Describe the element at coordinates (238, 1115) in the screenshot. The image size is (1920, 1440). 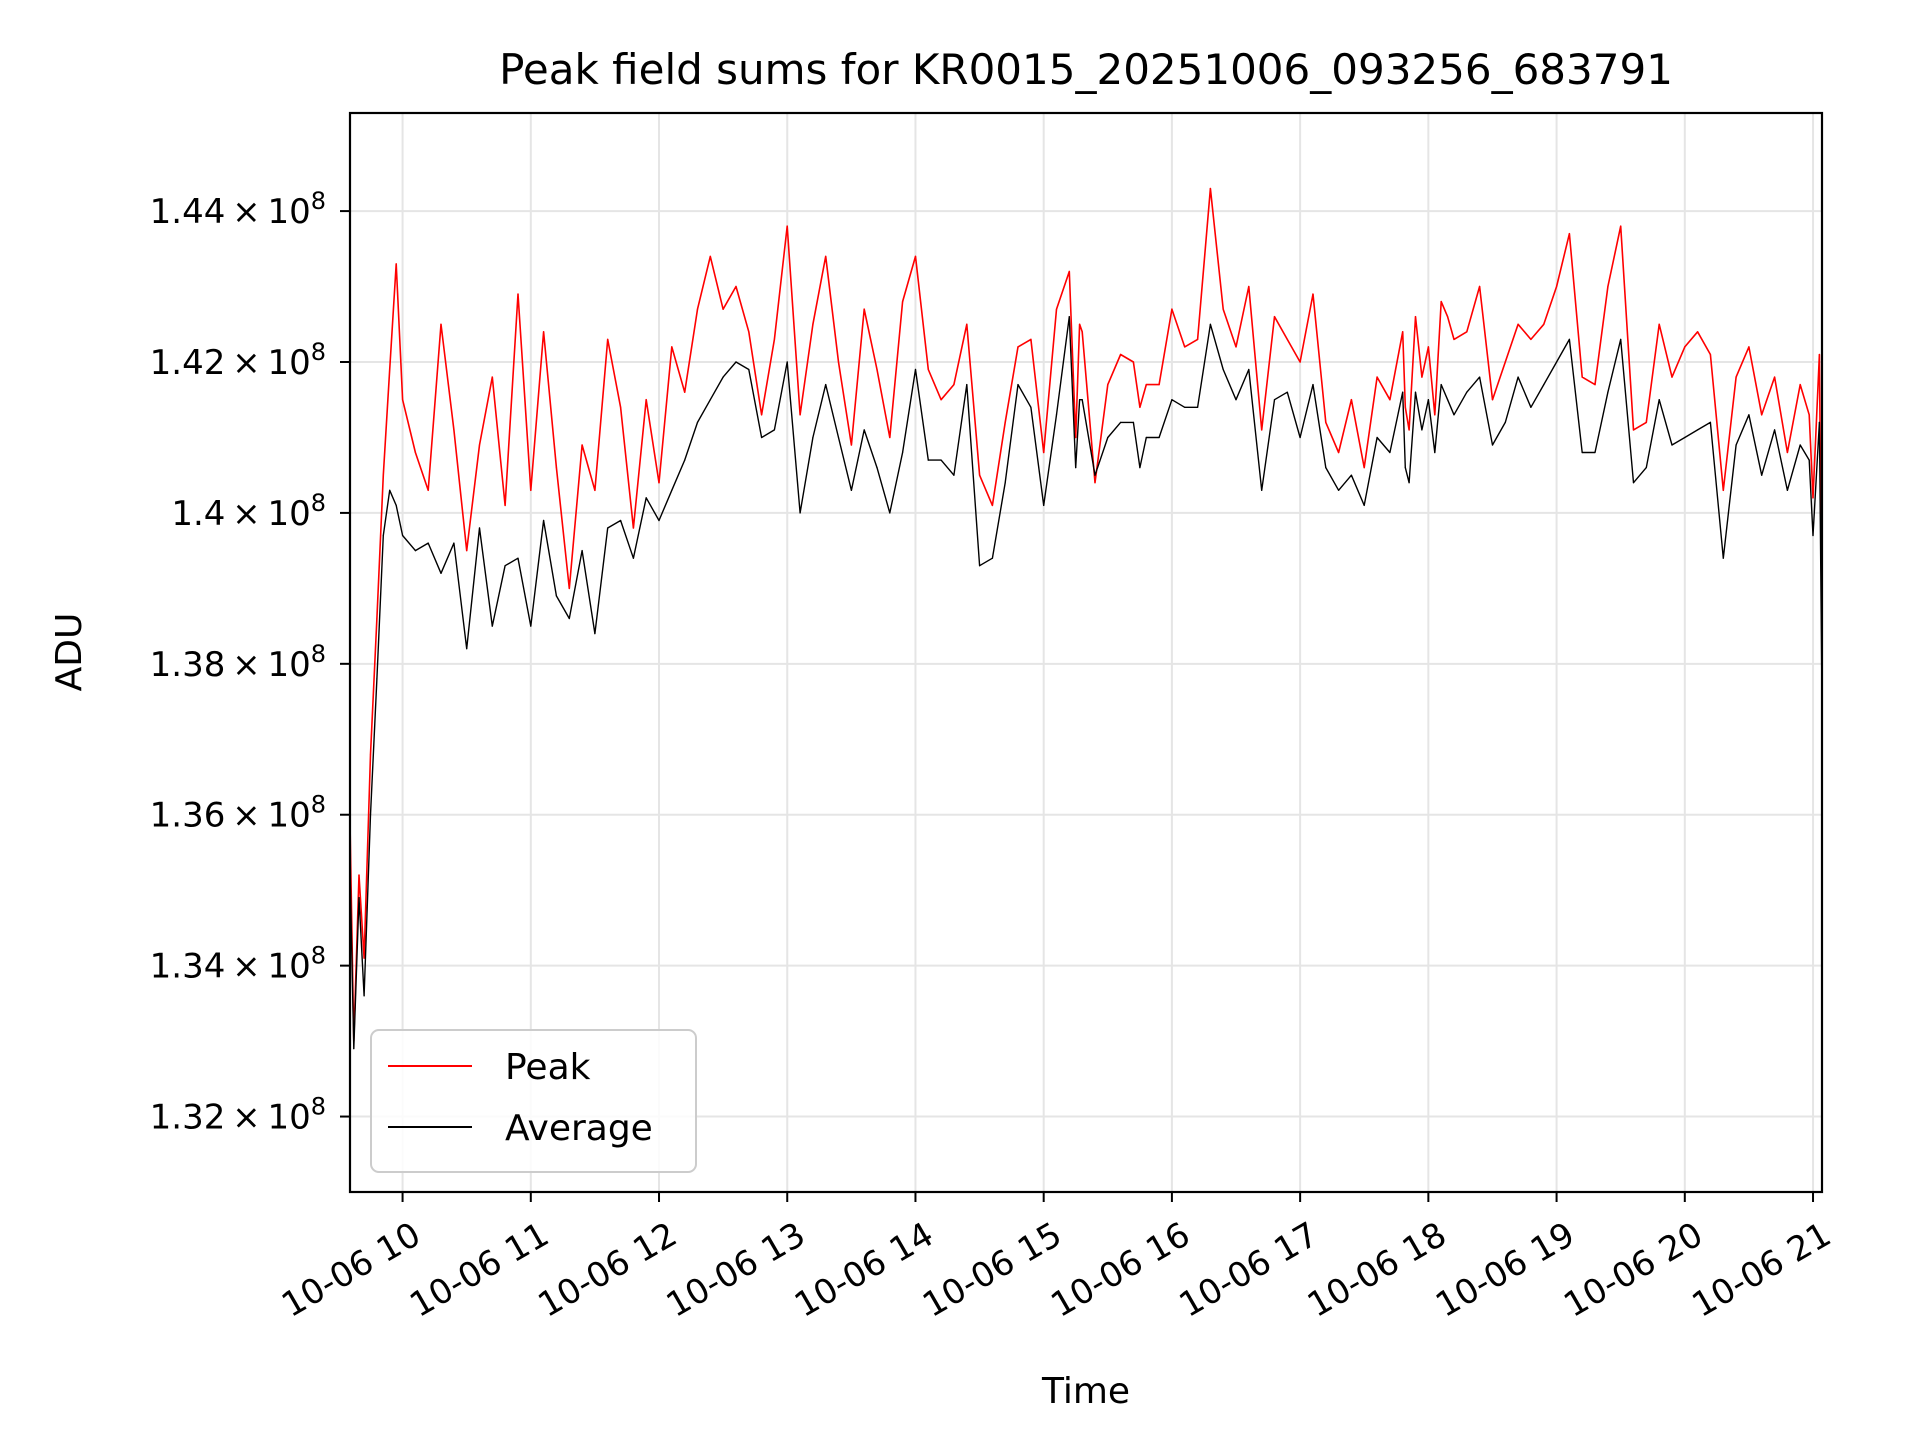
I see `y-tick-label: 1.32 × 108` at that location.